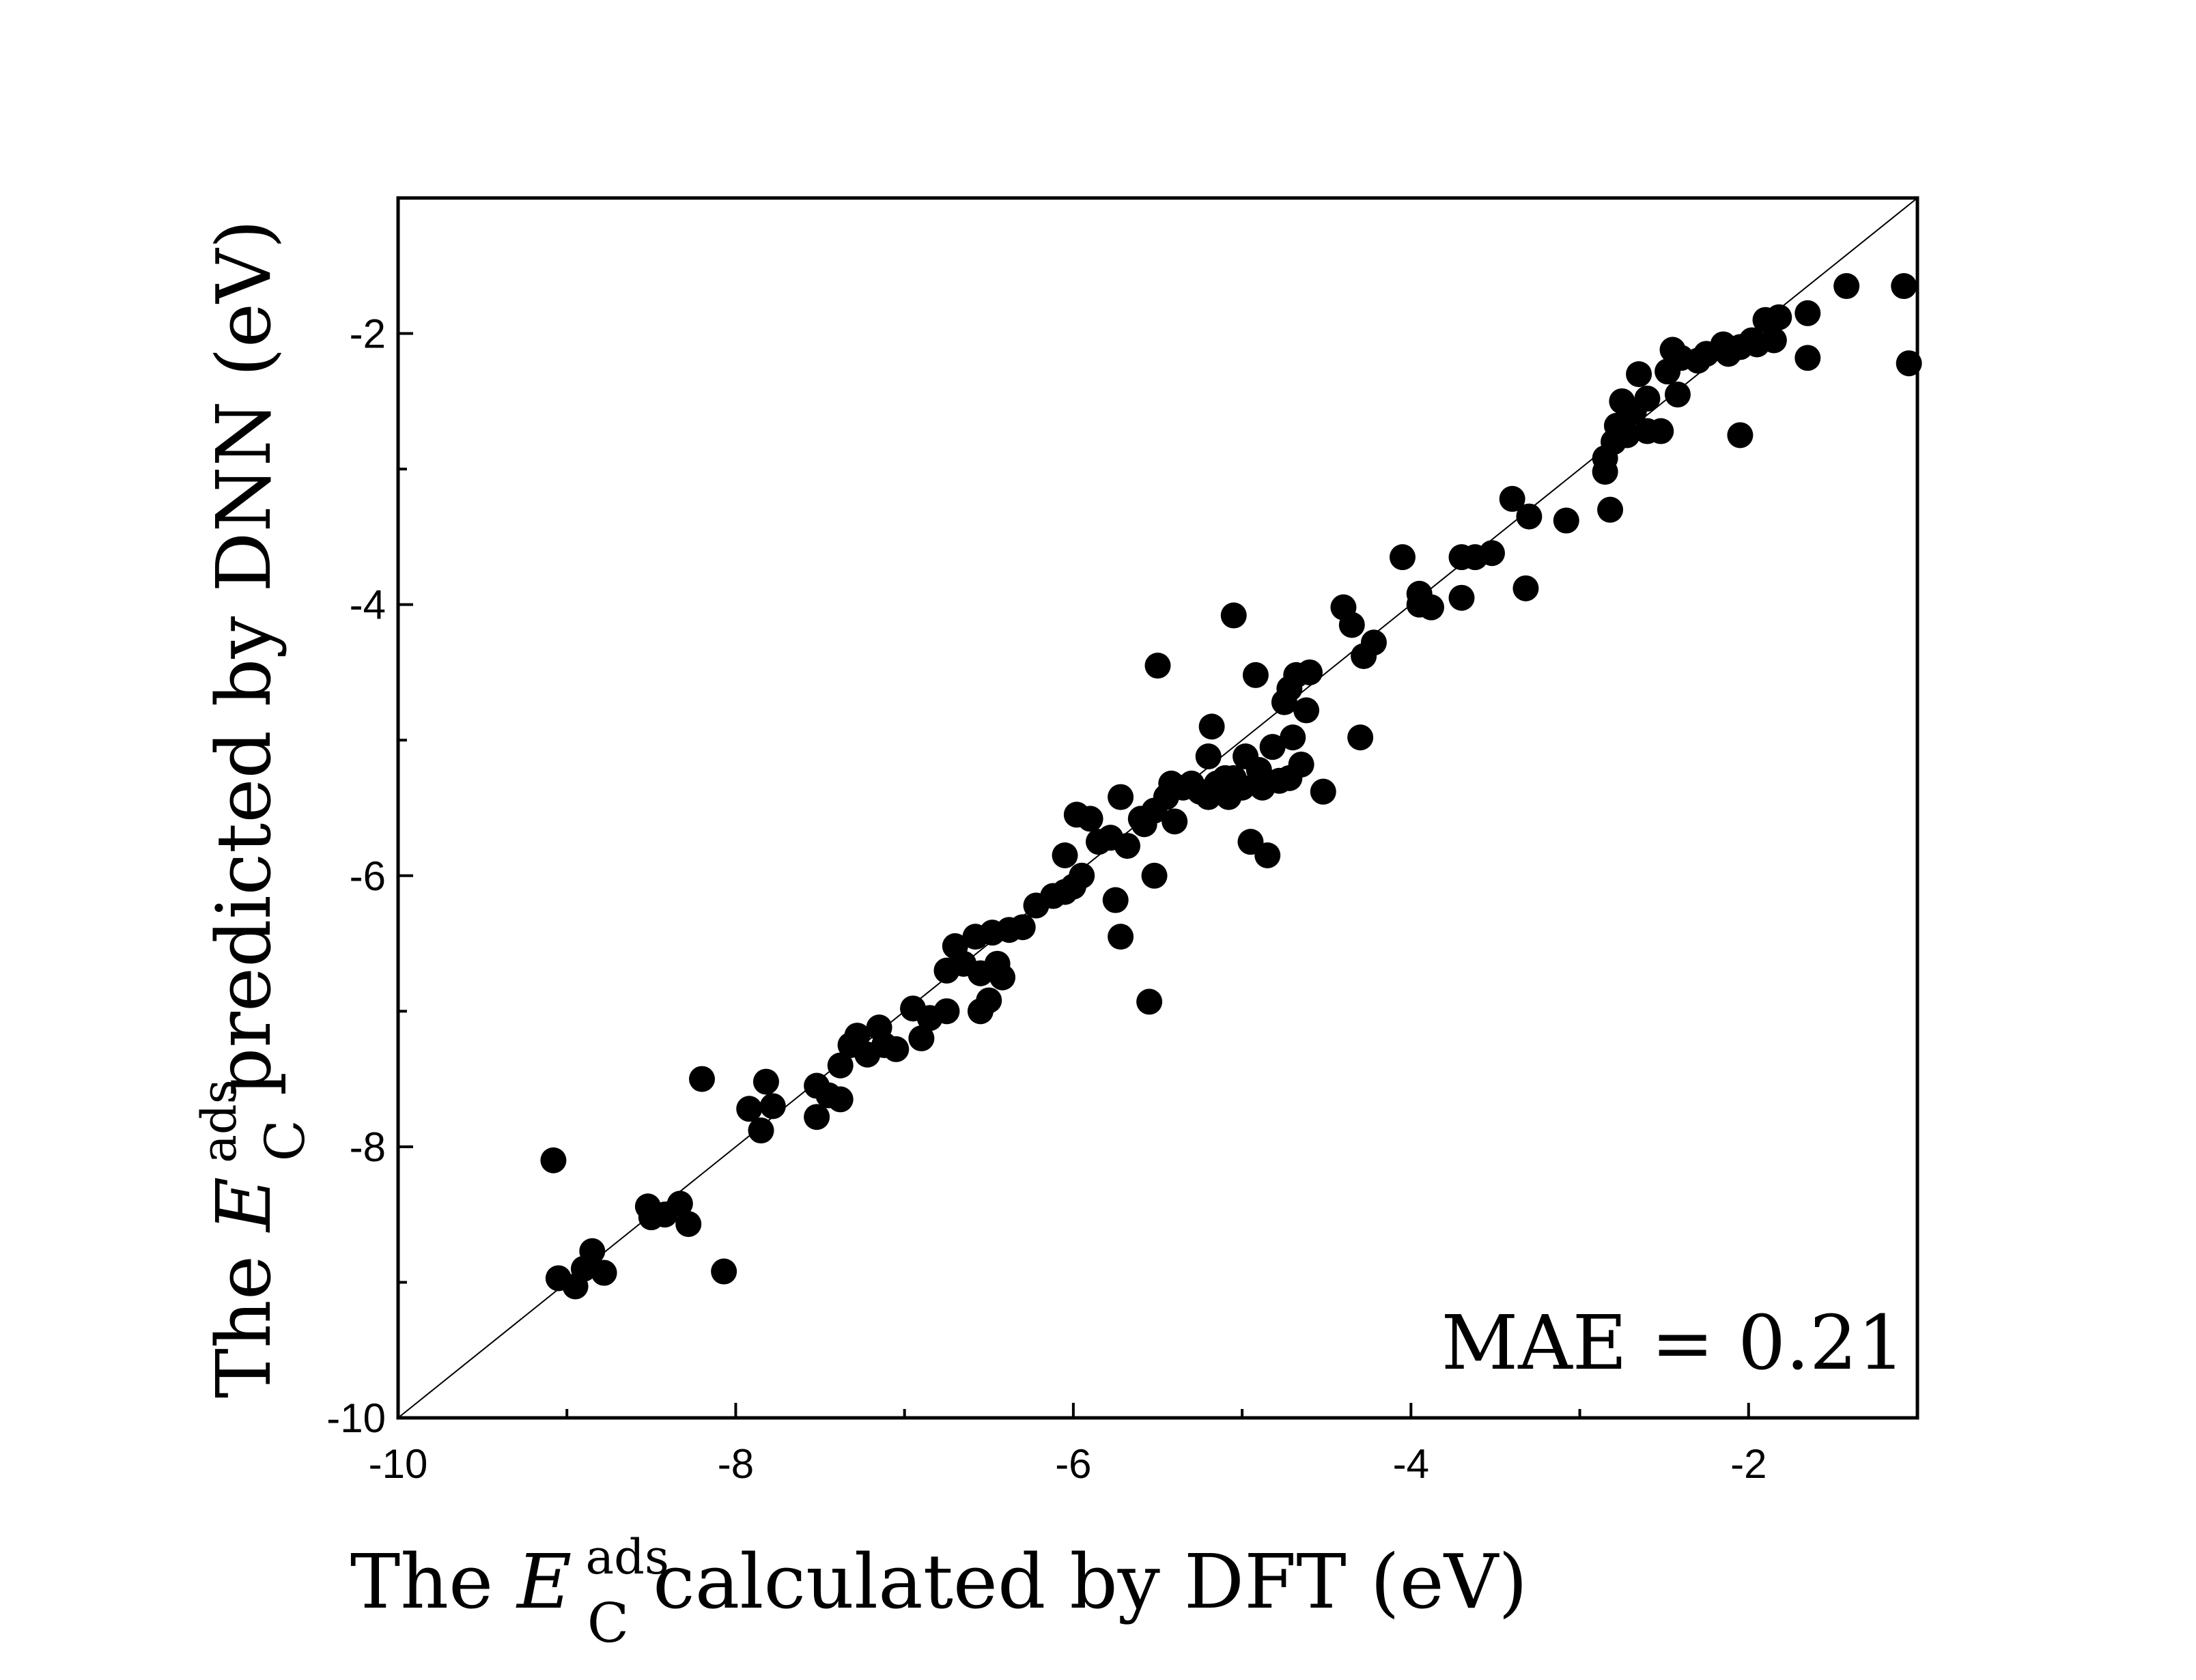 The image size is (2196, 1680). What do you see at coordinates (368, 334) in the screenshot?
I see `y-tick-label: -2` at bounding box center [368, 334].